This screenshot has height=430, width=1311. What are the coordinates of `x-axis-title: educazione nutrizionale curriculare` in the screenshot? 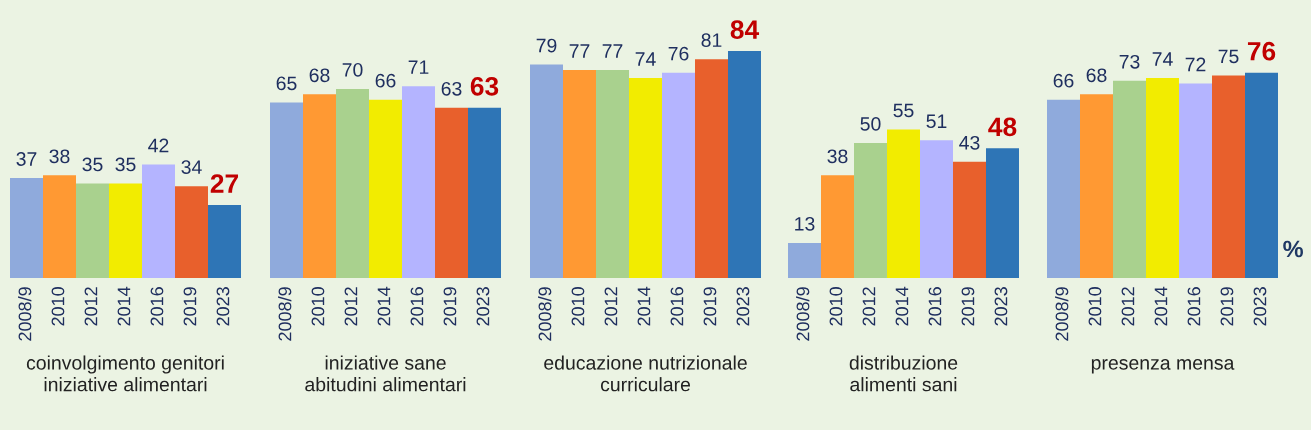 It's located at (645, 373).